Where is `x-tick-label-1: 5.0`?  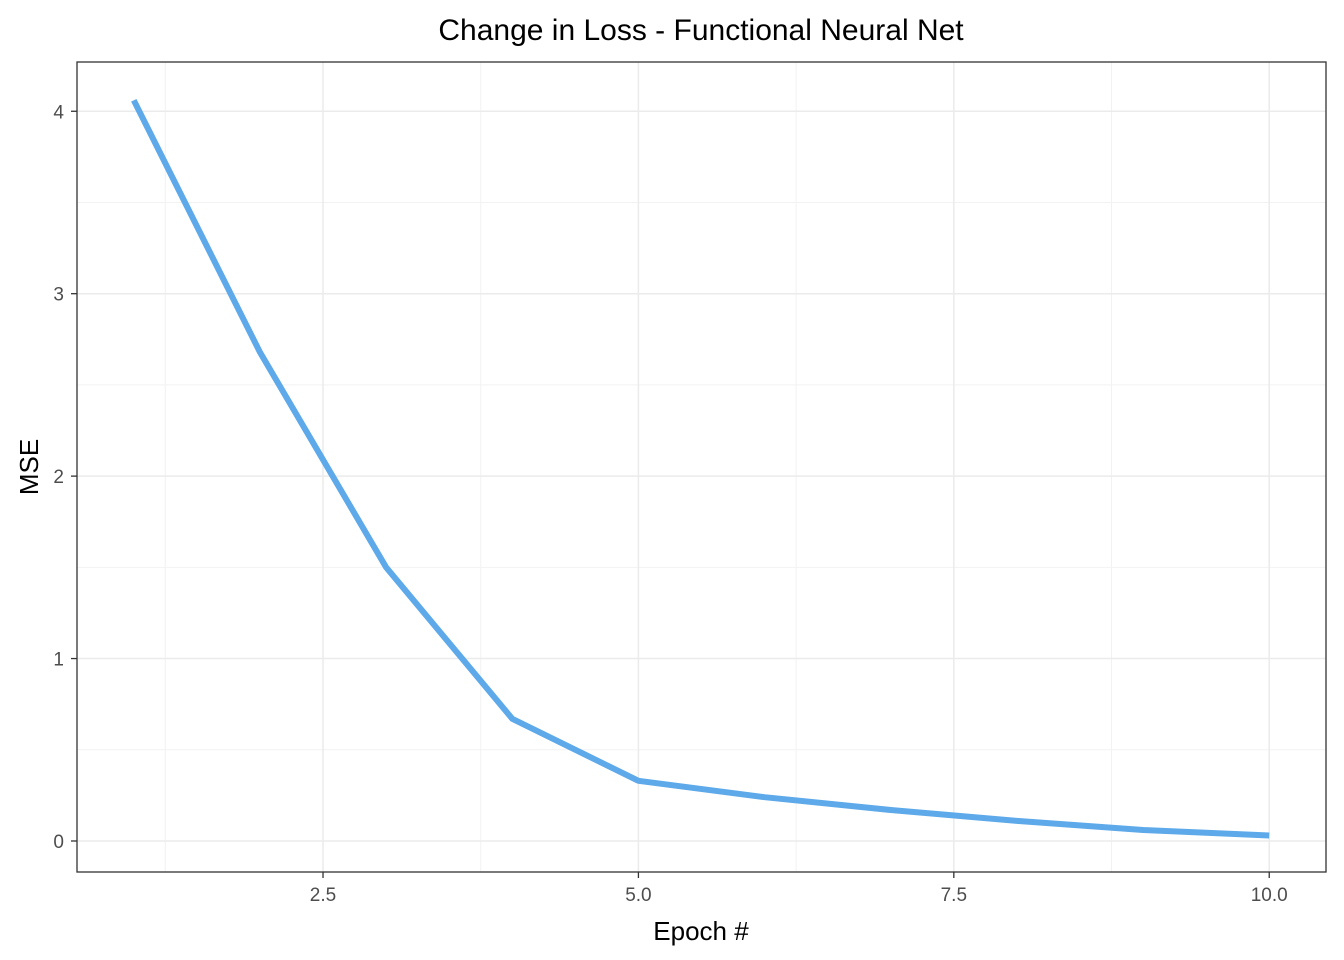 x-tick-label-1: 5.0 is located at coordinates (638, 895).